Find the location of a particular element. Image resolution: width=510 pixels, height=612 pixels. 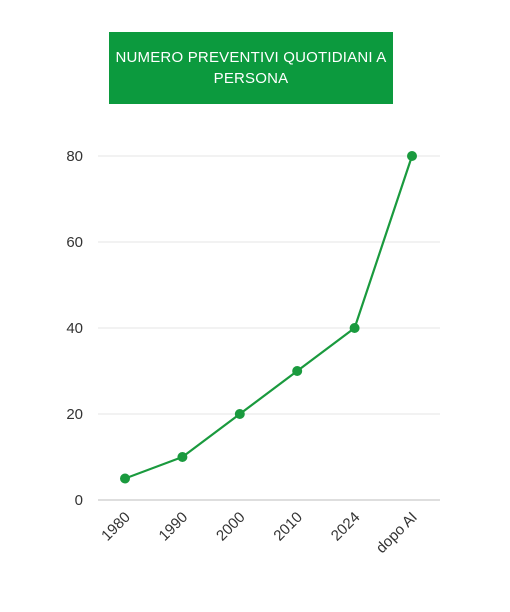

chart-title: NUMERO PREVENTIVI QUOTIDIANI A PERSONA is located at coordinates (251, 68).